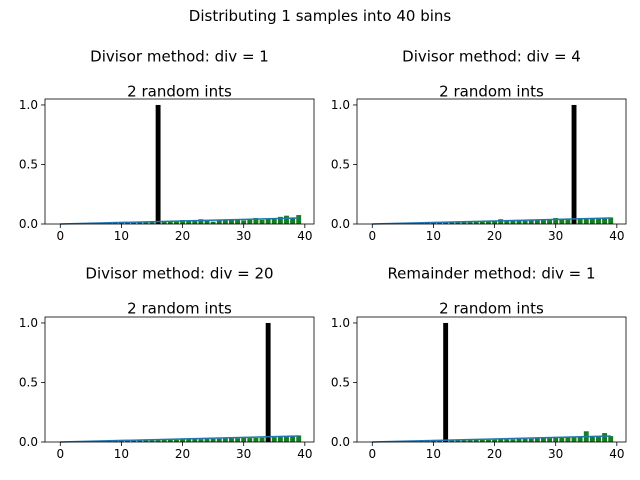 Image resolution: width=640 pixels, height=480 pixels. Describe the element at coordinates (179, 92) in the screenshot. I see `subplot-subtitle: 2 random ints` at that location.